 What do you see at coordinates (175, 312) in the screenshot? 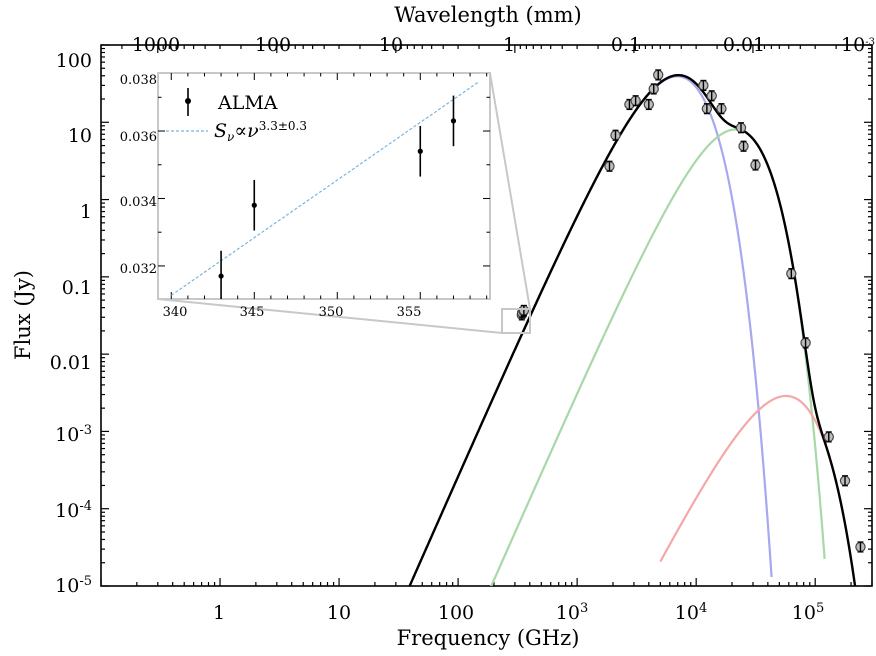
I see `inset-x-tick-label: 340` at bounding box center [175, 312].